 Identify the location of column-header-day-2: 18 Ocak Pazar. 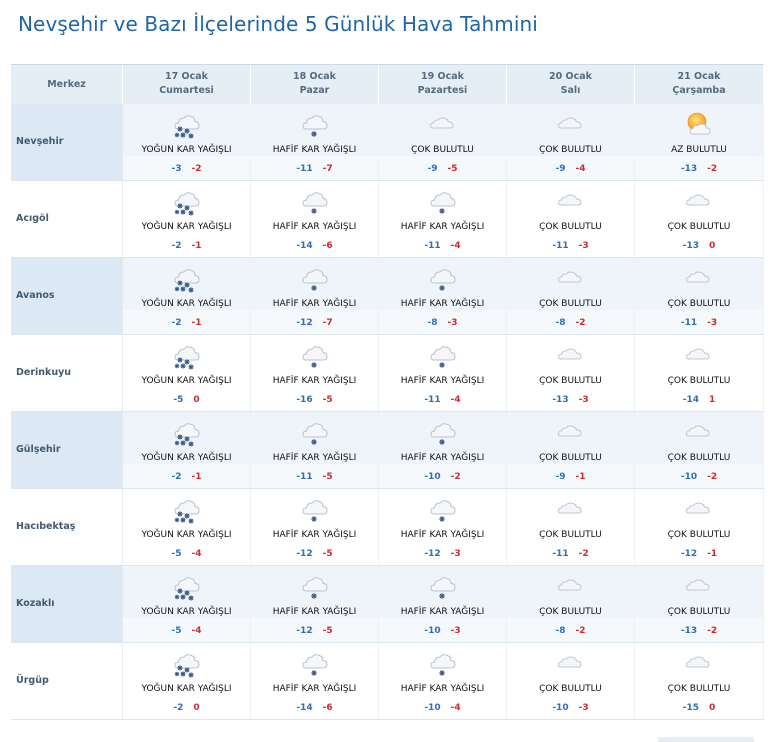
(315, 85).